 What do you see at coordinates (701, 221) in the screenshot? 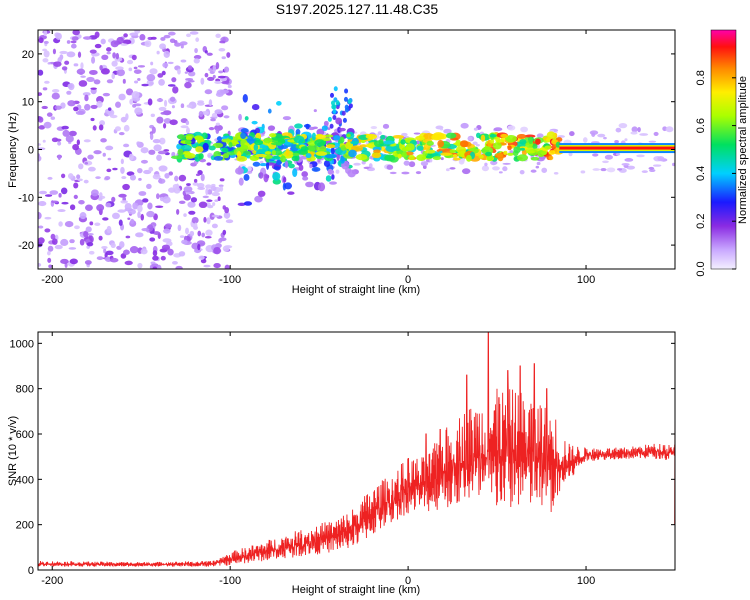
I see `colorbar-tick-label: 0.2` at bounding box center [701, 221].